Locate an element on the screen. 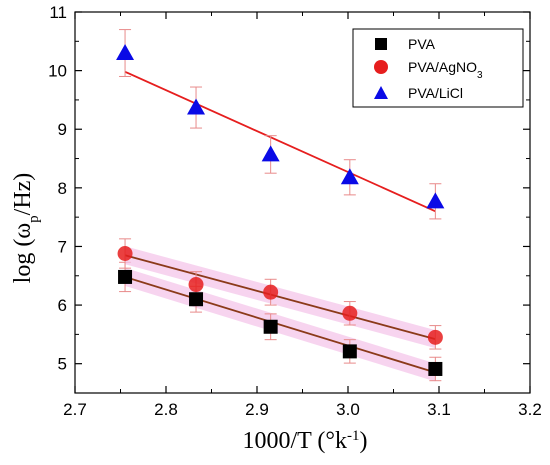  fit-line-pva-agno3 is located at coordinates (280, 297).